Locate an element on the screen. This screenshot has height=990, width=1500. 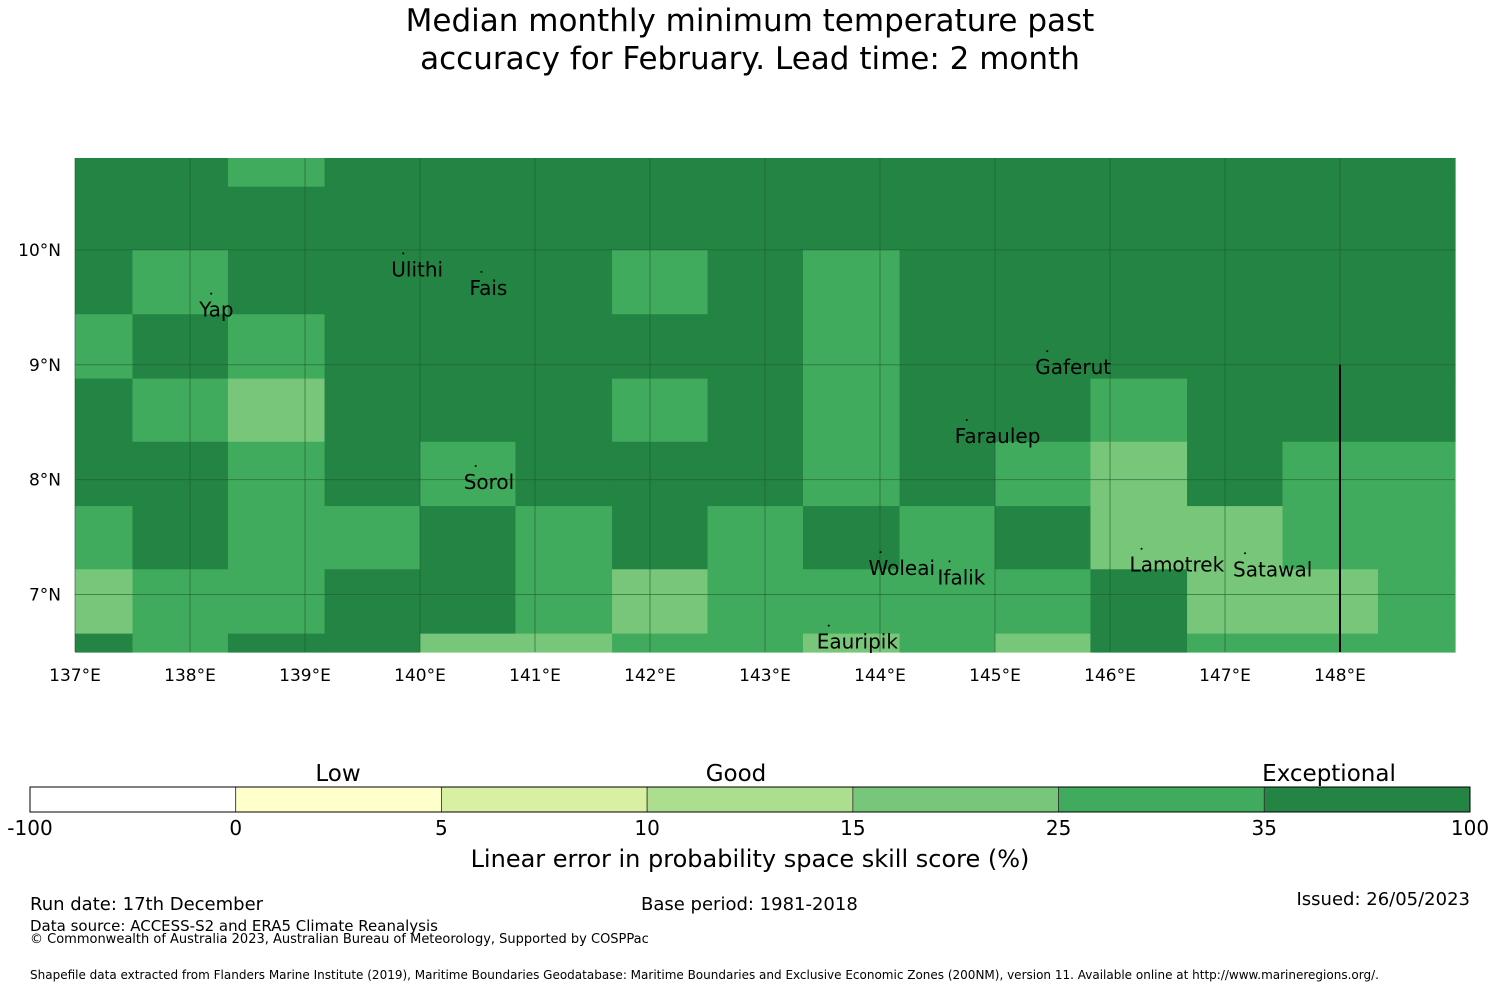
place-label: Lamotrek is located at coordinates (1177, 565).